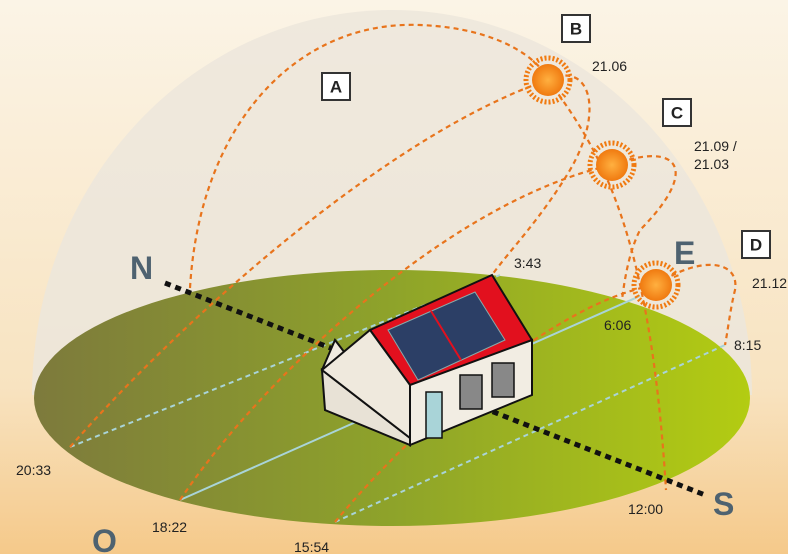 The image size is (788, 554). I want to click on direction-label: E, so click(684, 253).